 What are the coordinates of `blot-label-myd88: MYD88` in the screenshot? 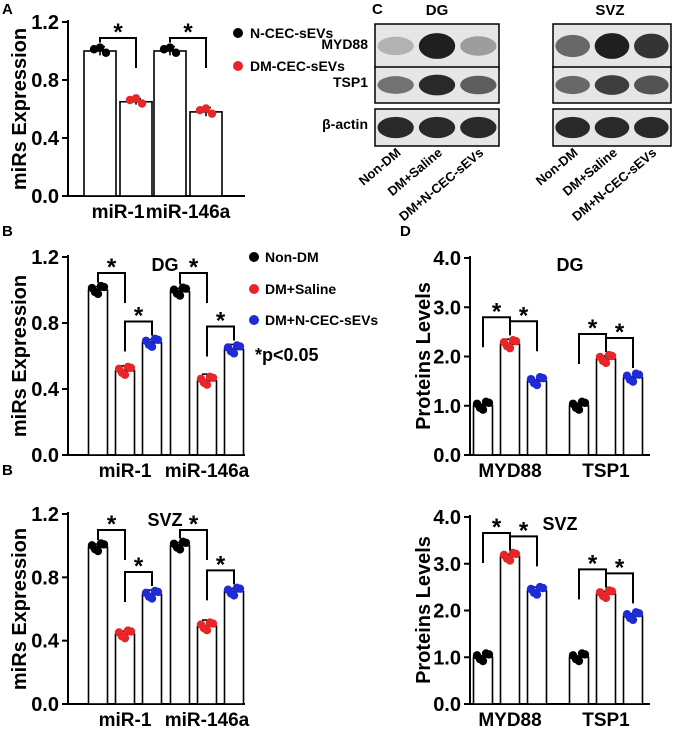 It's located at (344, 44).